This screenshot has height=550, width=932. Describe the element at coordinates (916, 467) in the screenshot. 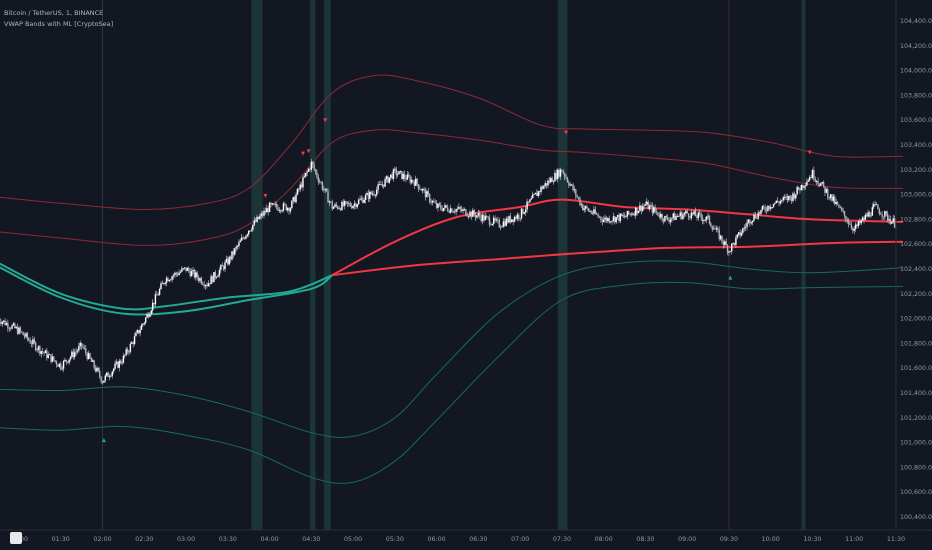

I see `price-tick-label: 100,800.00` at that location.